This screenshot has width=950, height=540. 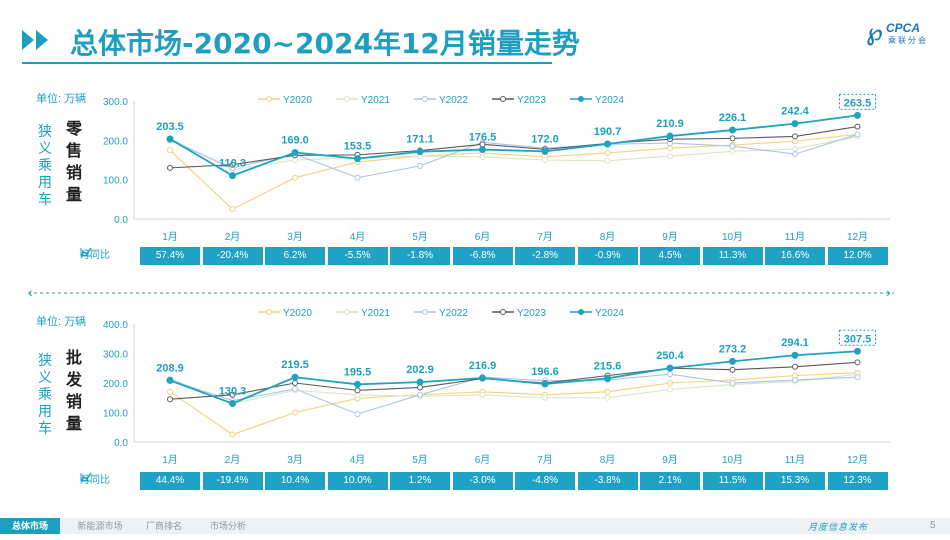 What do you see at coordinates (86, 252) in the screenshot?
I see `trend-icon` at bounding box center [86, 252].